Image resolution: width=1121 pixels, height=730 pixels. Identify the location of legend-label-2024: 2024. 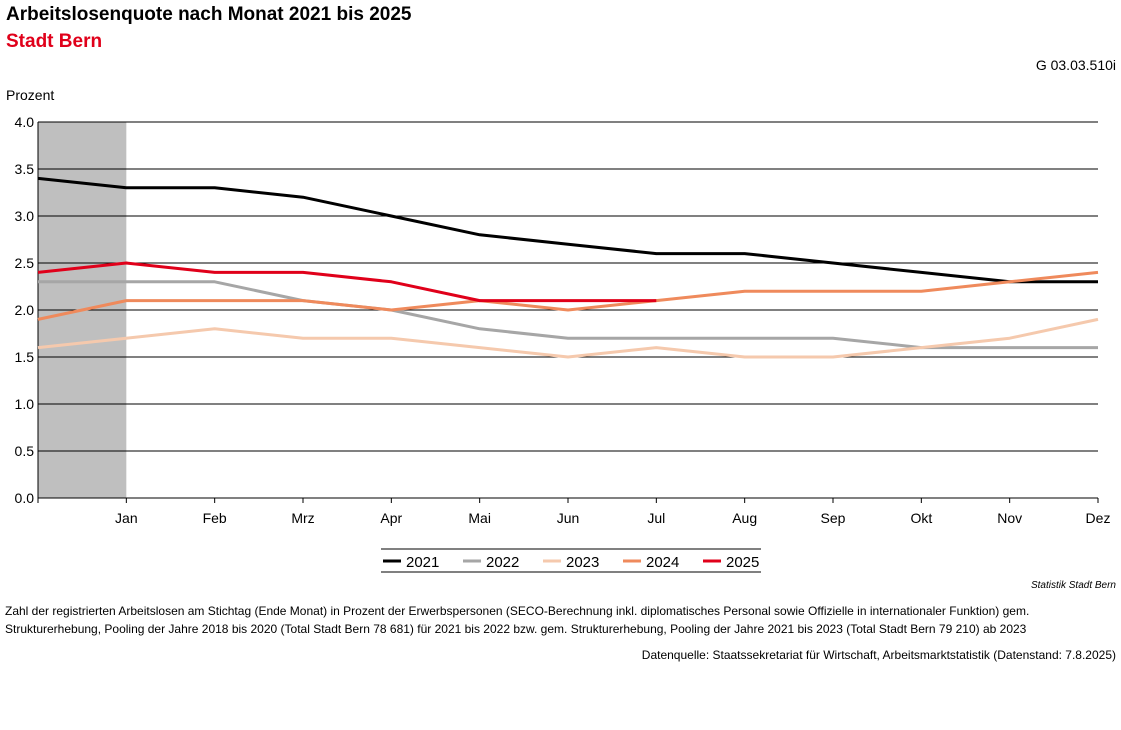
(662, 562).